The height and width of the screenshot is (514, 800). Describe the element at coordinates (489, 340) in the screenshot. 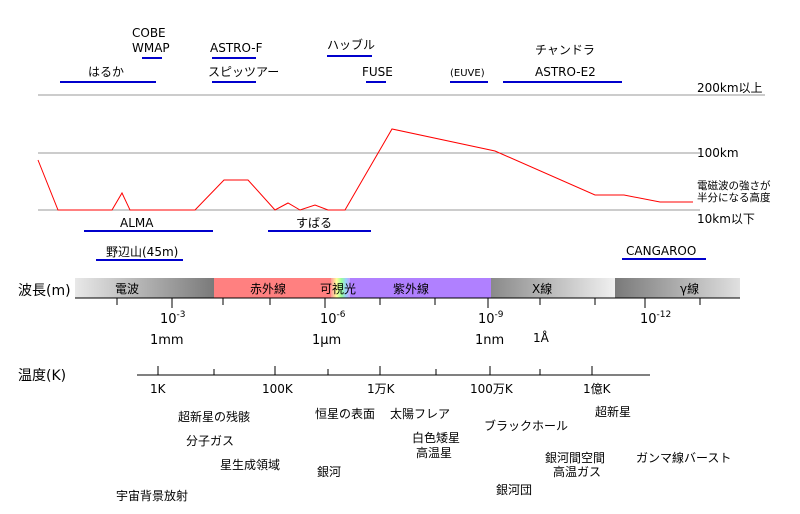

I see `wavelength-unit-nm: 1nm` at that location.